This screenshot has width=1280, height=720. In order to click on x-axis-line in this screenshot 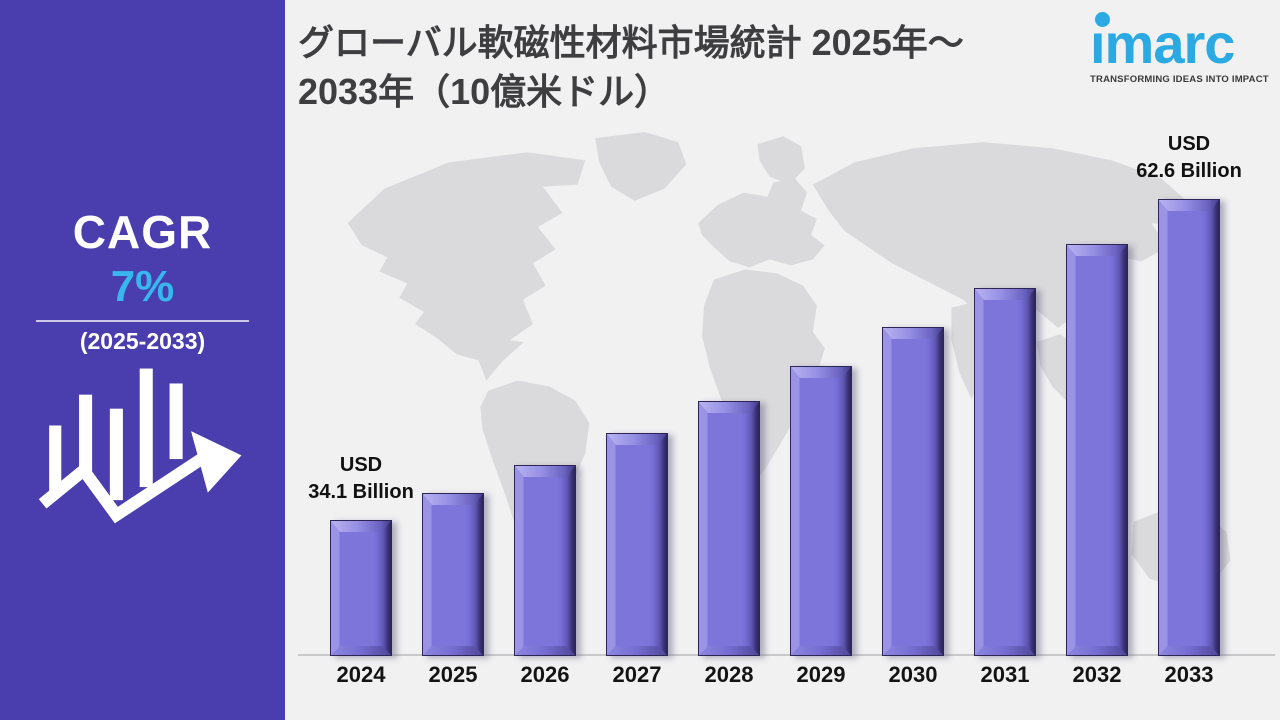, I will do `click(786, 655)`.